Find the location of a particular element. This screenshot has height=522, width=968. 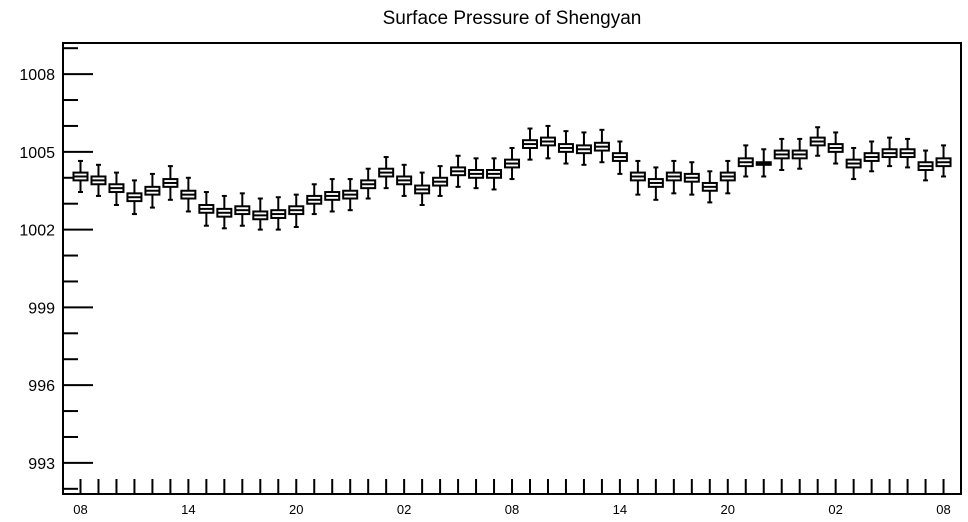

chart-title: Surface Pressure of Shengyan is located at coordinates (512, 18).